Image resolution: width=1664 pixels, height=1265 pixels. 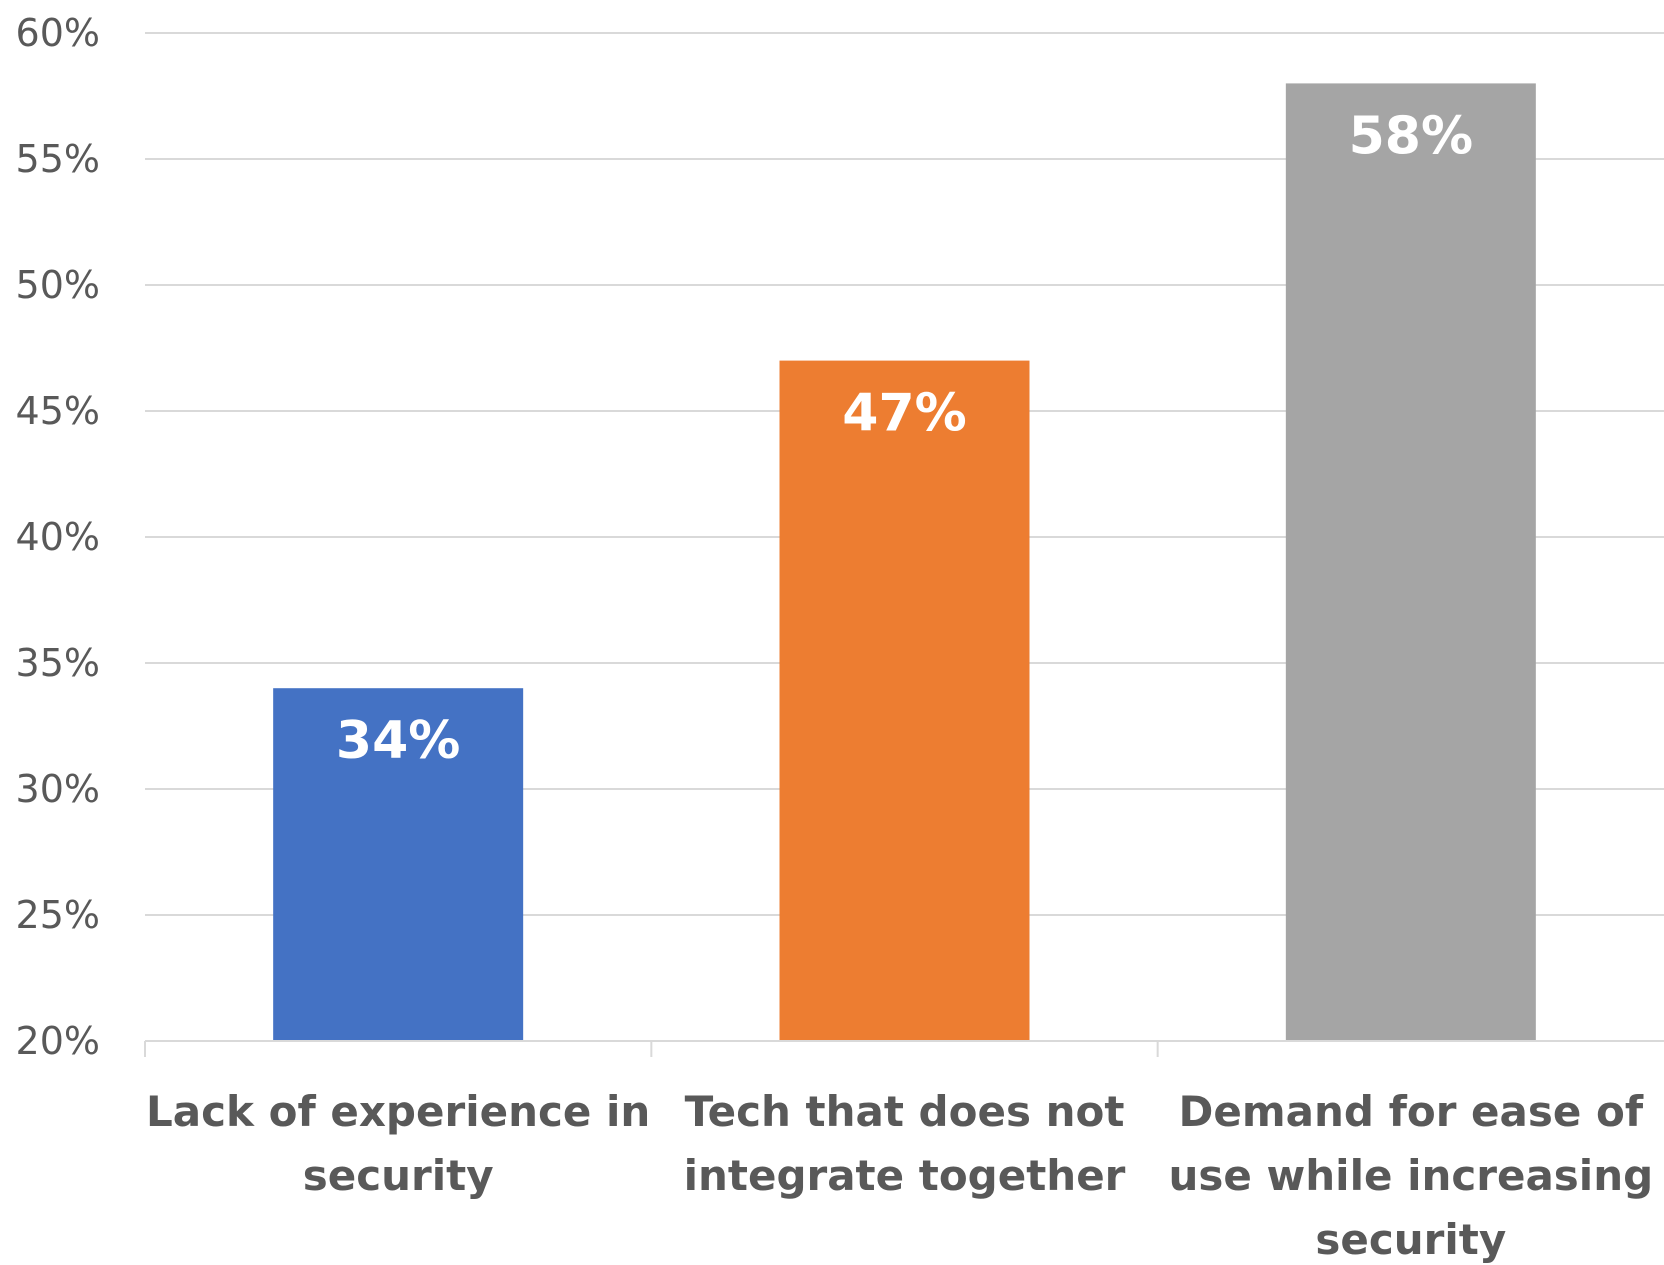 What do you see at coordinates (58, 789) in the screenshot?
I see `y-tick-label: 30%` at bounding box center [58, 789].